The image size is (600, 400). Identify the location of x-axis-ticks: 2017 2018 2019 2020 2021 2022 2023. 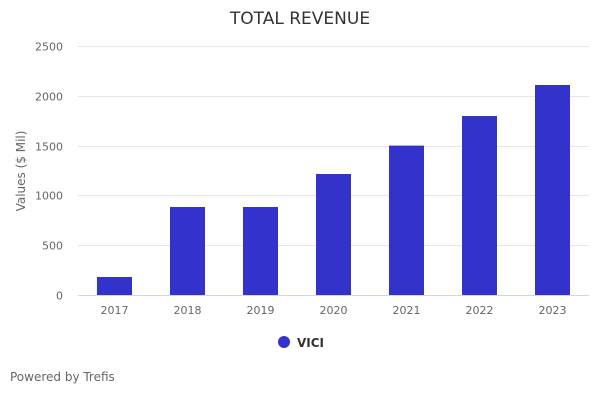
(334, 310).